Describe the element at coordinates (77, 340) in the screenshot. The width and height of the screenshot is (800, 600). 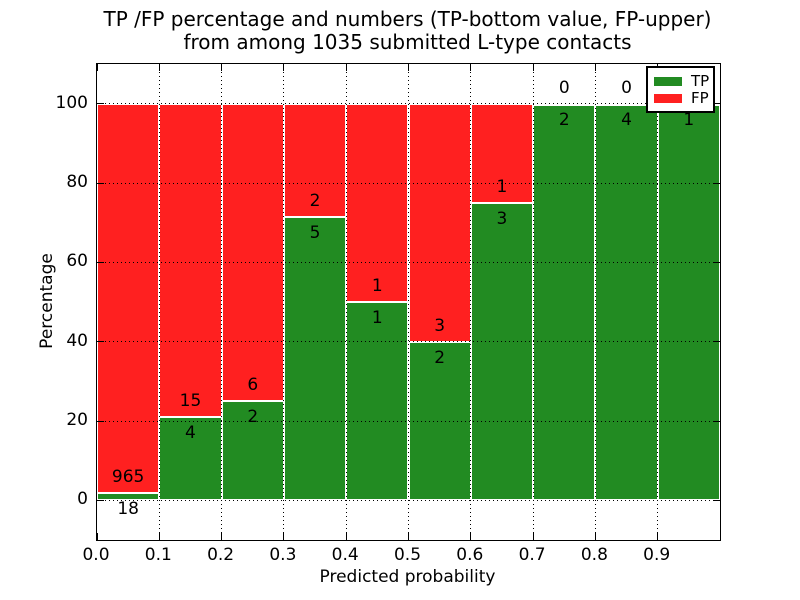
I see `y-tick-label: 40` at that location.